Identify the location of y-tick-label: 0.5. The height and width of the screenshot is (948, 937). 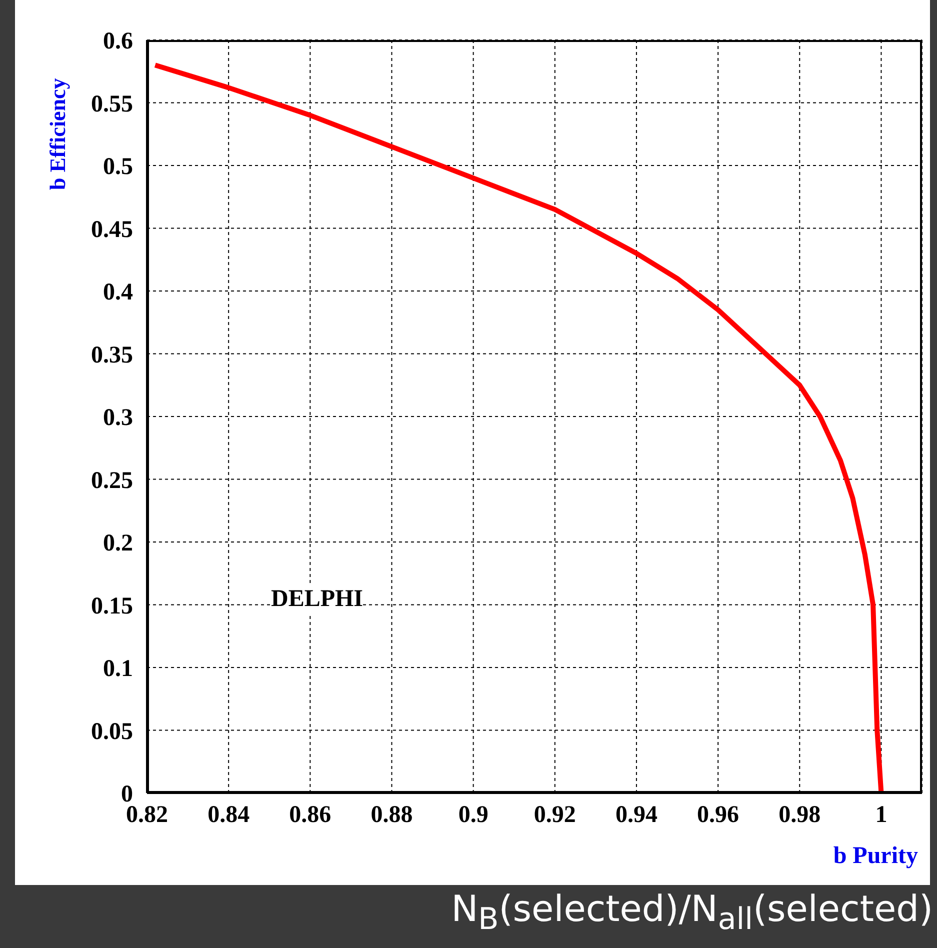
(118, 167).